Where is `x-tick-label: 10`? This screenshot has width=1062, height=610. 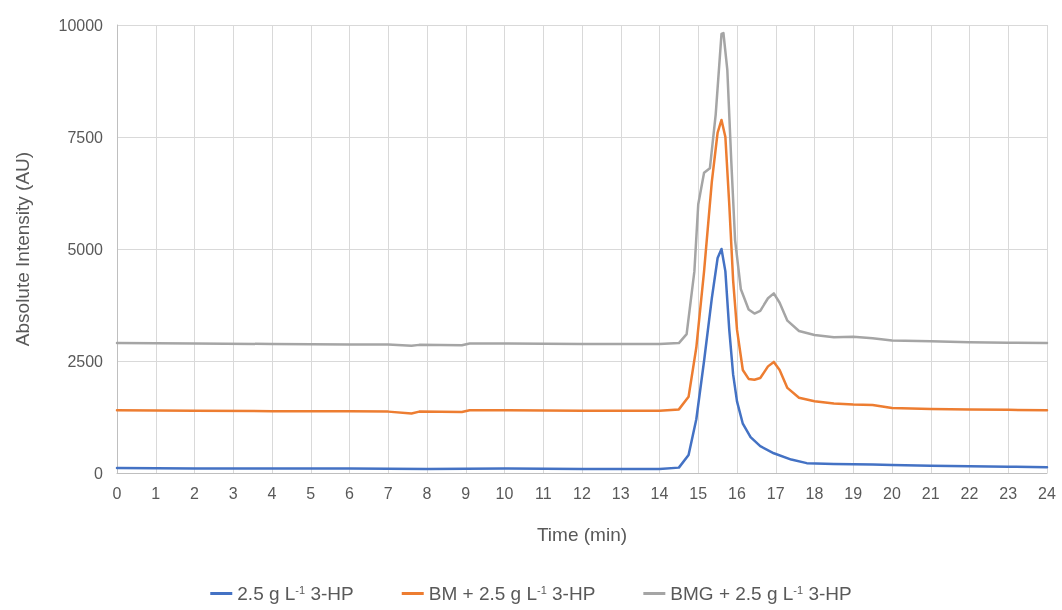 x-tick-label: 10 is located at coordinates (504, 493).